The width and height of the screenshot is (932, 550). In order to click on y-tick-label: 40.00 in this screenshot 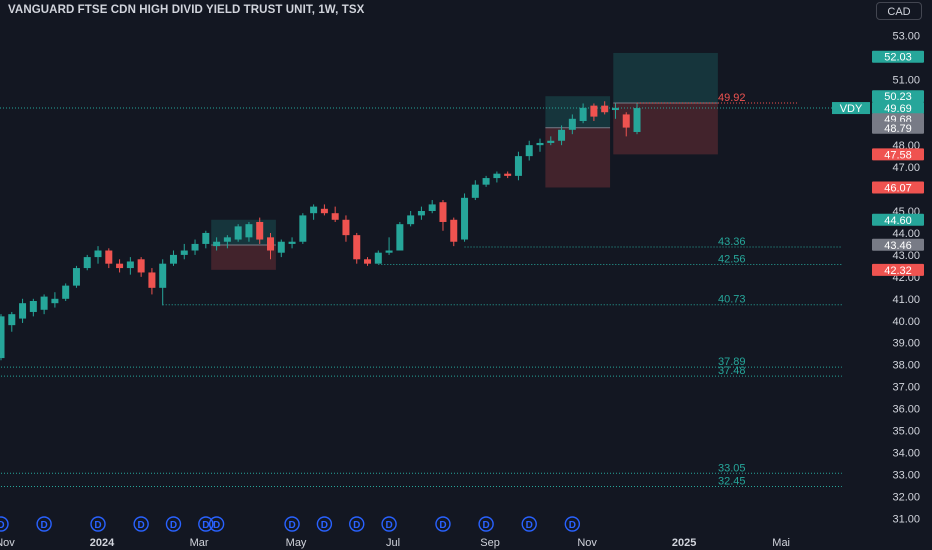, I will do `click(906, 322)`.